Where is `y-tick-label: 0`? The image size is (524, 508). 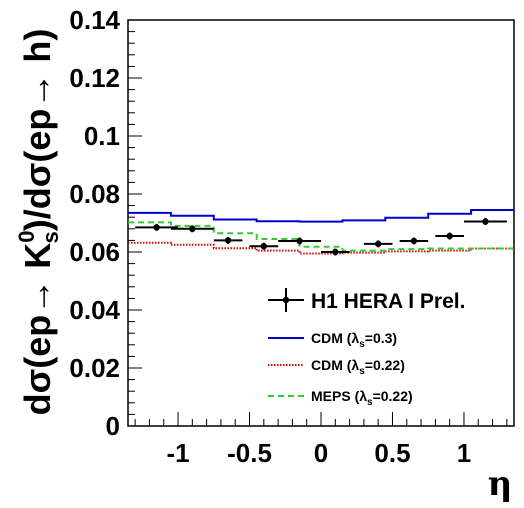 y-tick-label: 0 is located at coordinates (113, 426).